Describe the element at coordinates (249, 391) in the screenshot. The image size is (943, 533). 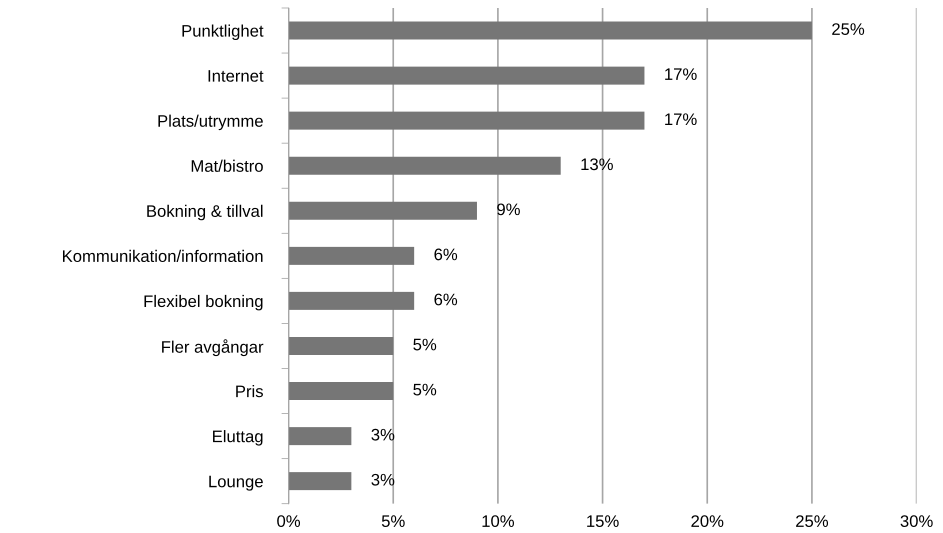
I see `y-tick-label: Pris` at that location.